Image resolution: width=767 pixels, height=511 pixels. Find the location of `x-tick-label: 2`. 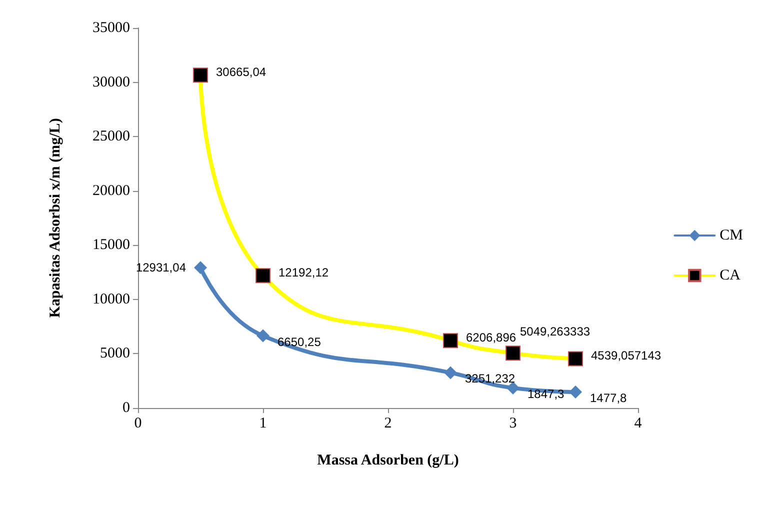

x-tick-label: 2 is located at coordinates (388, 424).